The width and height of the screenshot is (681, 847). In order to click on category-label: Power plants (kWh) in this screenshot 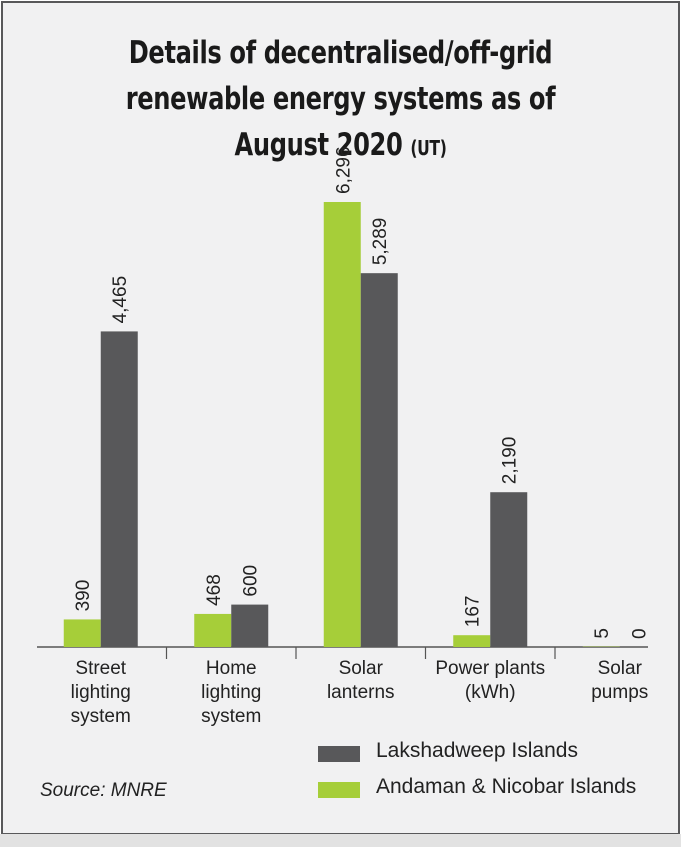, I will do `click(490, 681)`.